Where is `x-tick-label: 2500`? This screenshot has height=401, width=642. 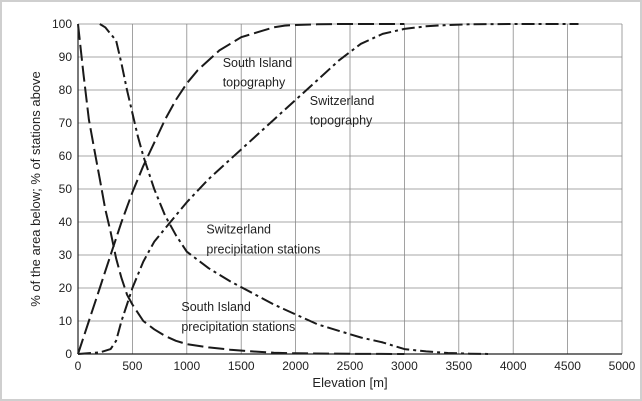 x-tick-label: 2500 is located at coordinates (350, 366).